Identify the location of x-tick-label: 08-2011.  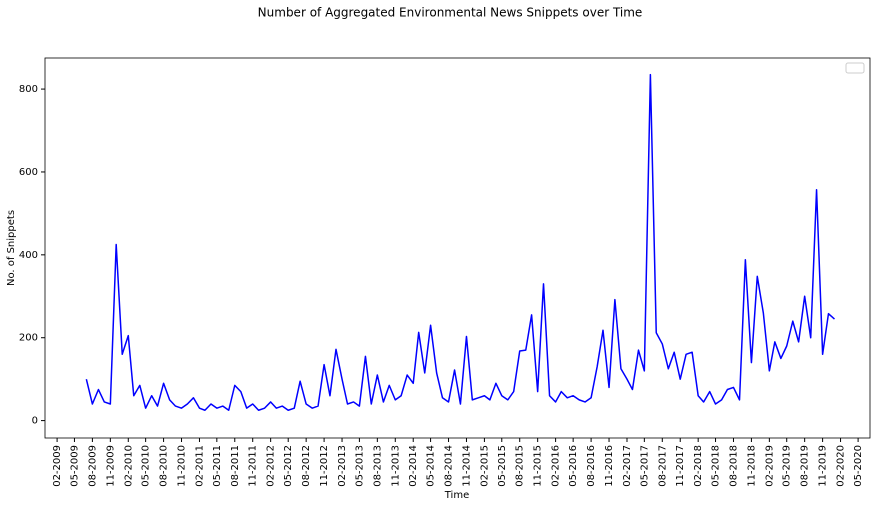
(235, 466).